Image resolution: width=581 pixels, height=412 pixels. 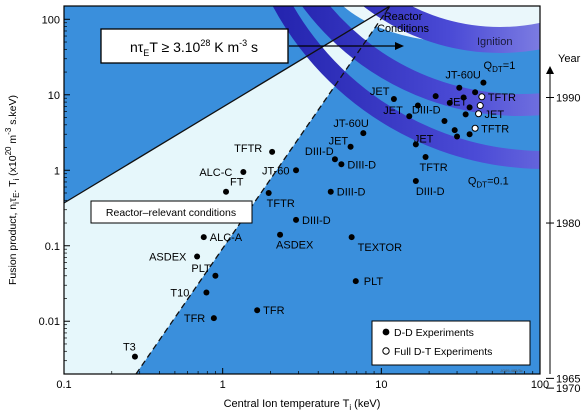 I want to click on x-axis: 0.1 1 10 100, so click(x=302, y=379).